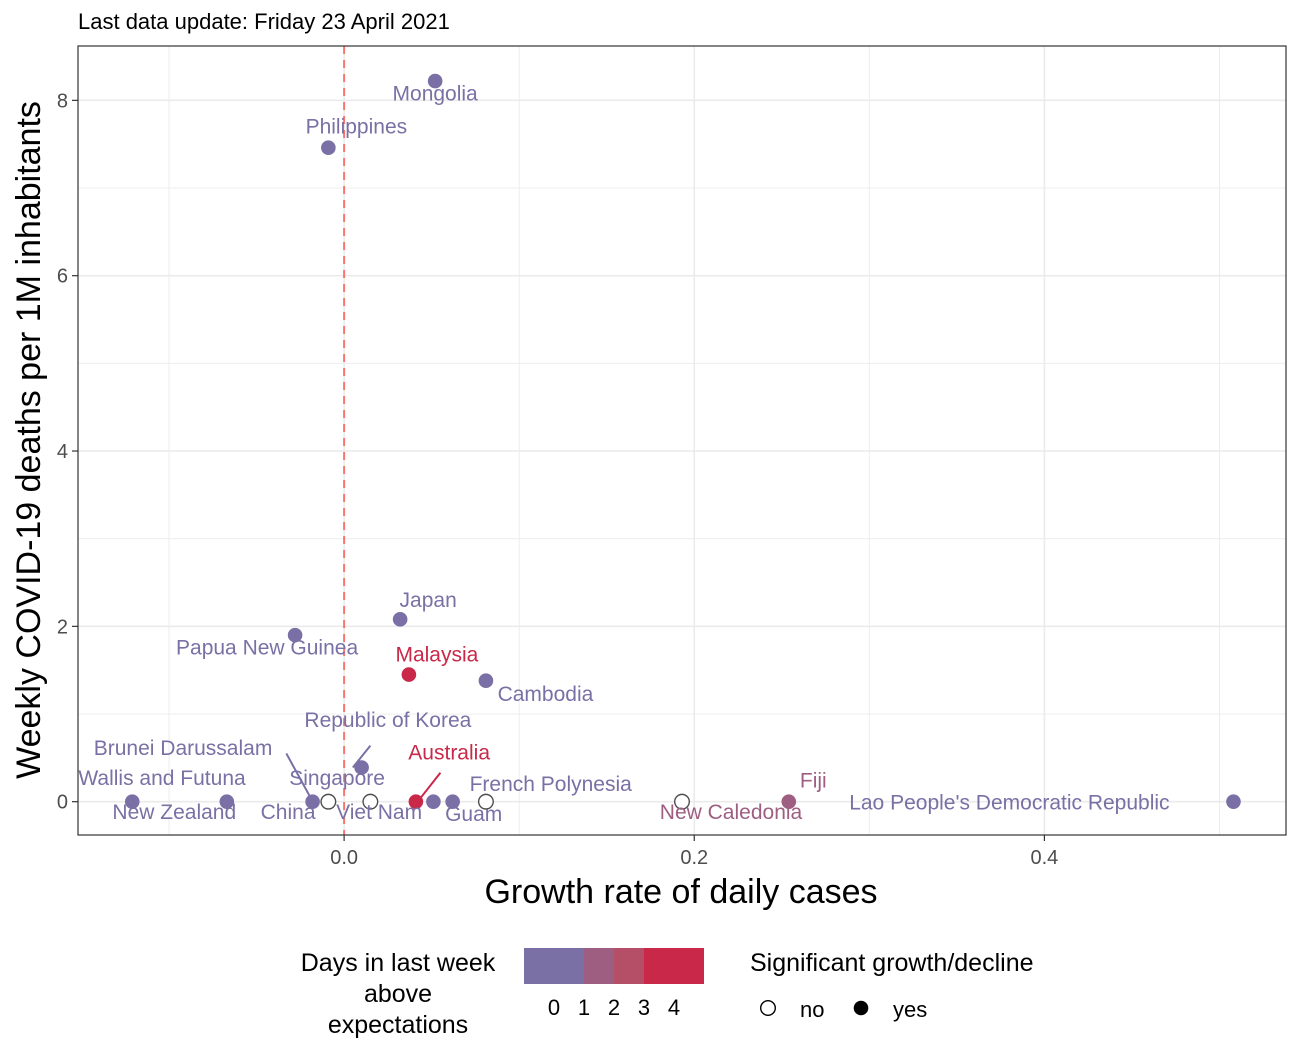 The image size is (1299, 1062). I want to click on point-label: New Caledonia, so click(731, 812).